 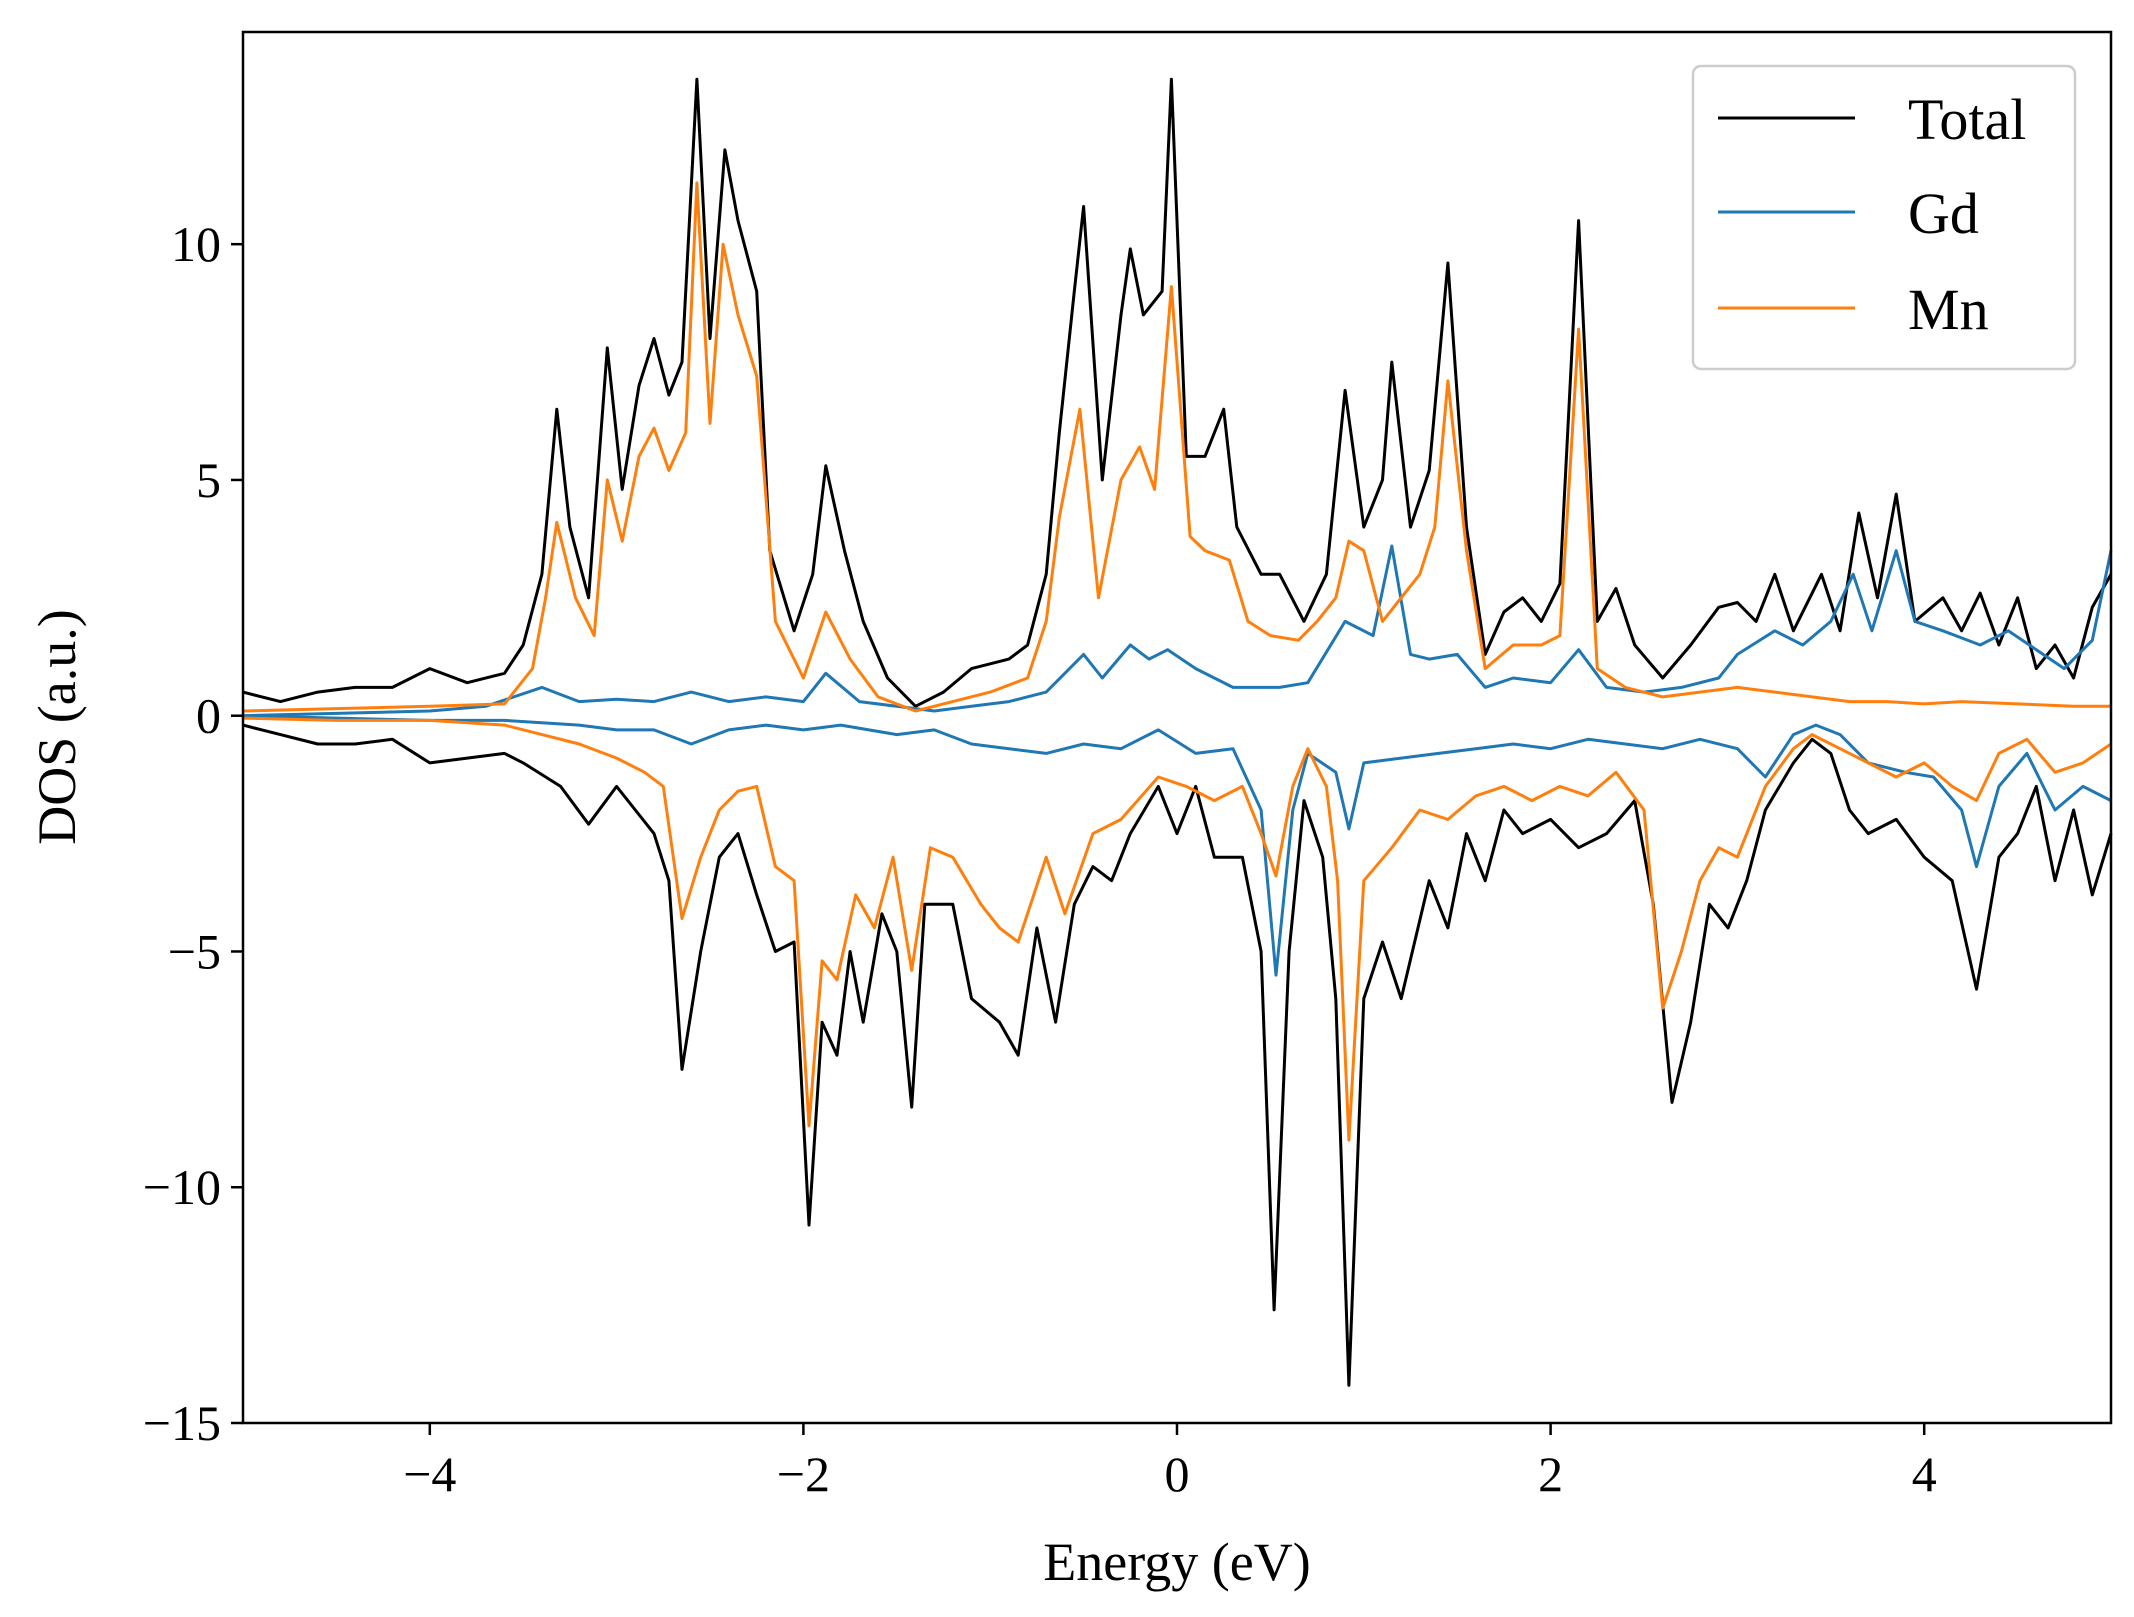 I want to click on legend: Total Gd Mn, so click(x=1884, y=217).